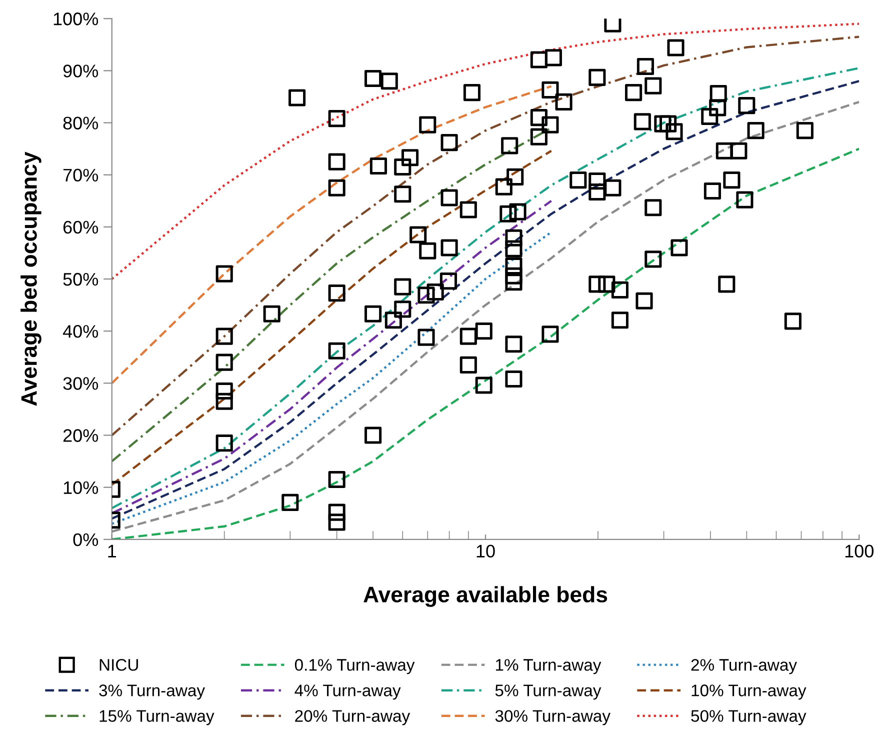 The width and height of the screenshot is (874, 744). What do you see at coordinates (485, 551) in the screenshot?
I see `x-tick-label: 10` at bounding box center [485, 551].